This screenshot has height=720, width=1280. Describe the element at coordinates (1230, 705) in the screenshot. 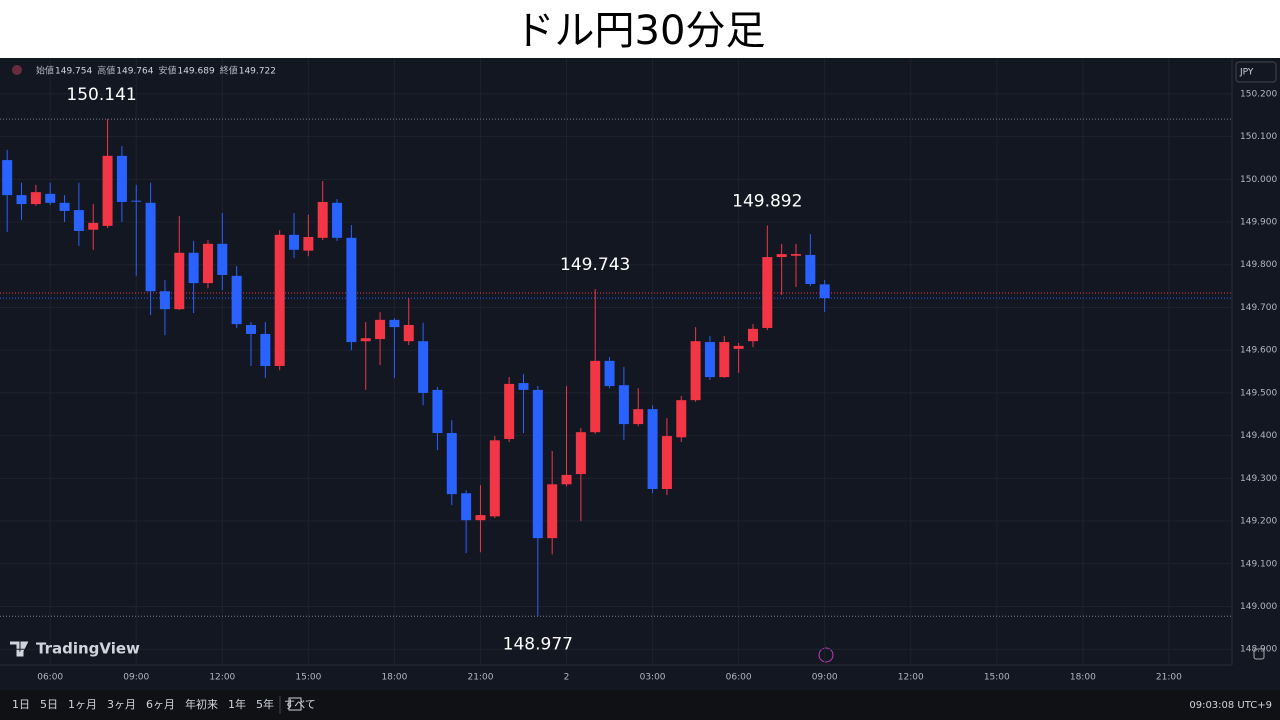

I see `clock: 09:03:08 UTC+9` at that location.